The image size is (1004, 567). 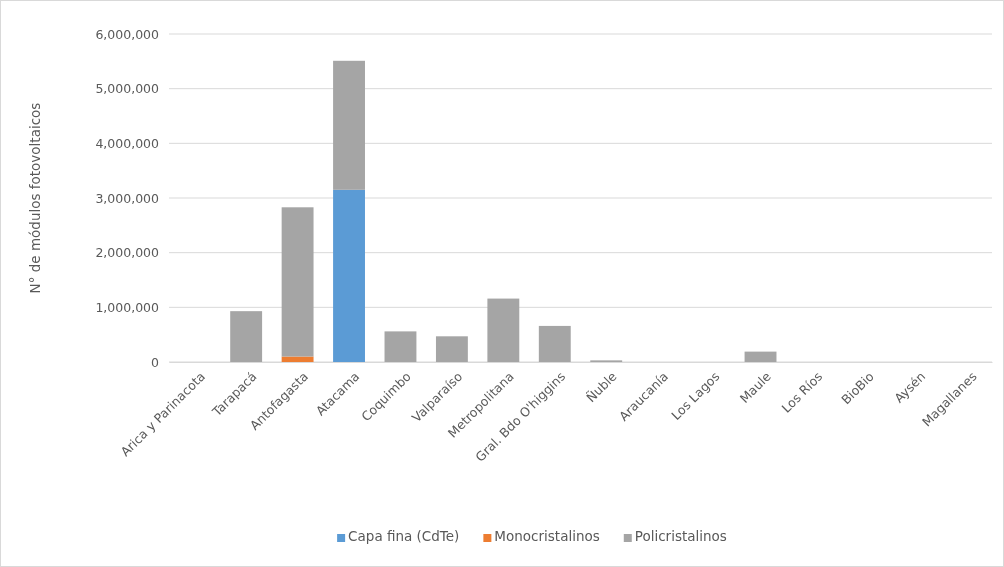 I want to click on y-axis-title: N° de módulos fotovoltaicos, so click(x=35, y=198).